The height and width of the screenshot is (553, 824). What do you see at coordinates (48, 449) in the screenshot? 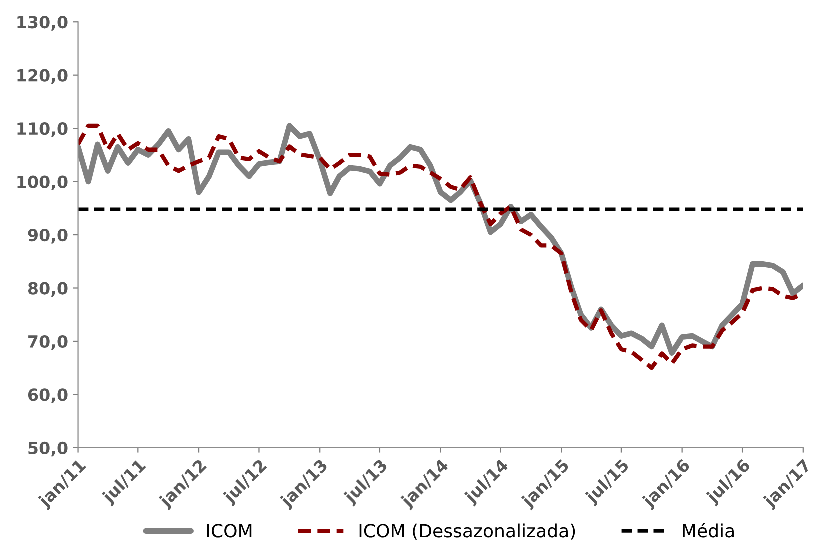
I see `y-tick-label: 50,0` at bounding box center [48, 449].